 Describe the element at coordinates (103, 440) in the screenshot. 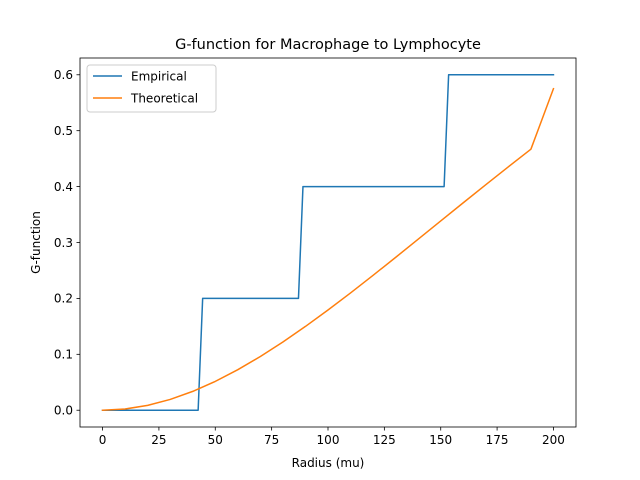

I see `x-tick-label: 0` at that location.